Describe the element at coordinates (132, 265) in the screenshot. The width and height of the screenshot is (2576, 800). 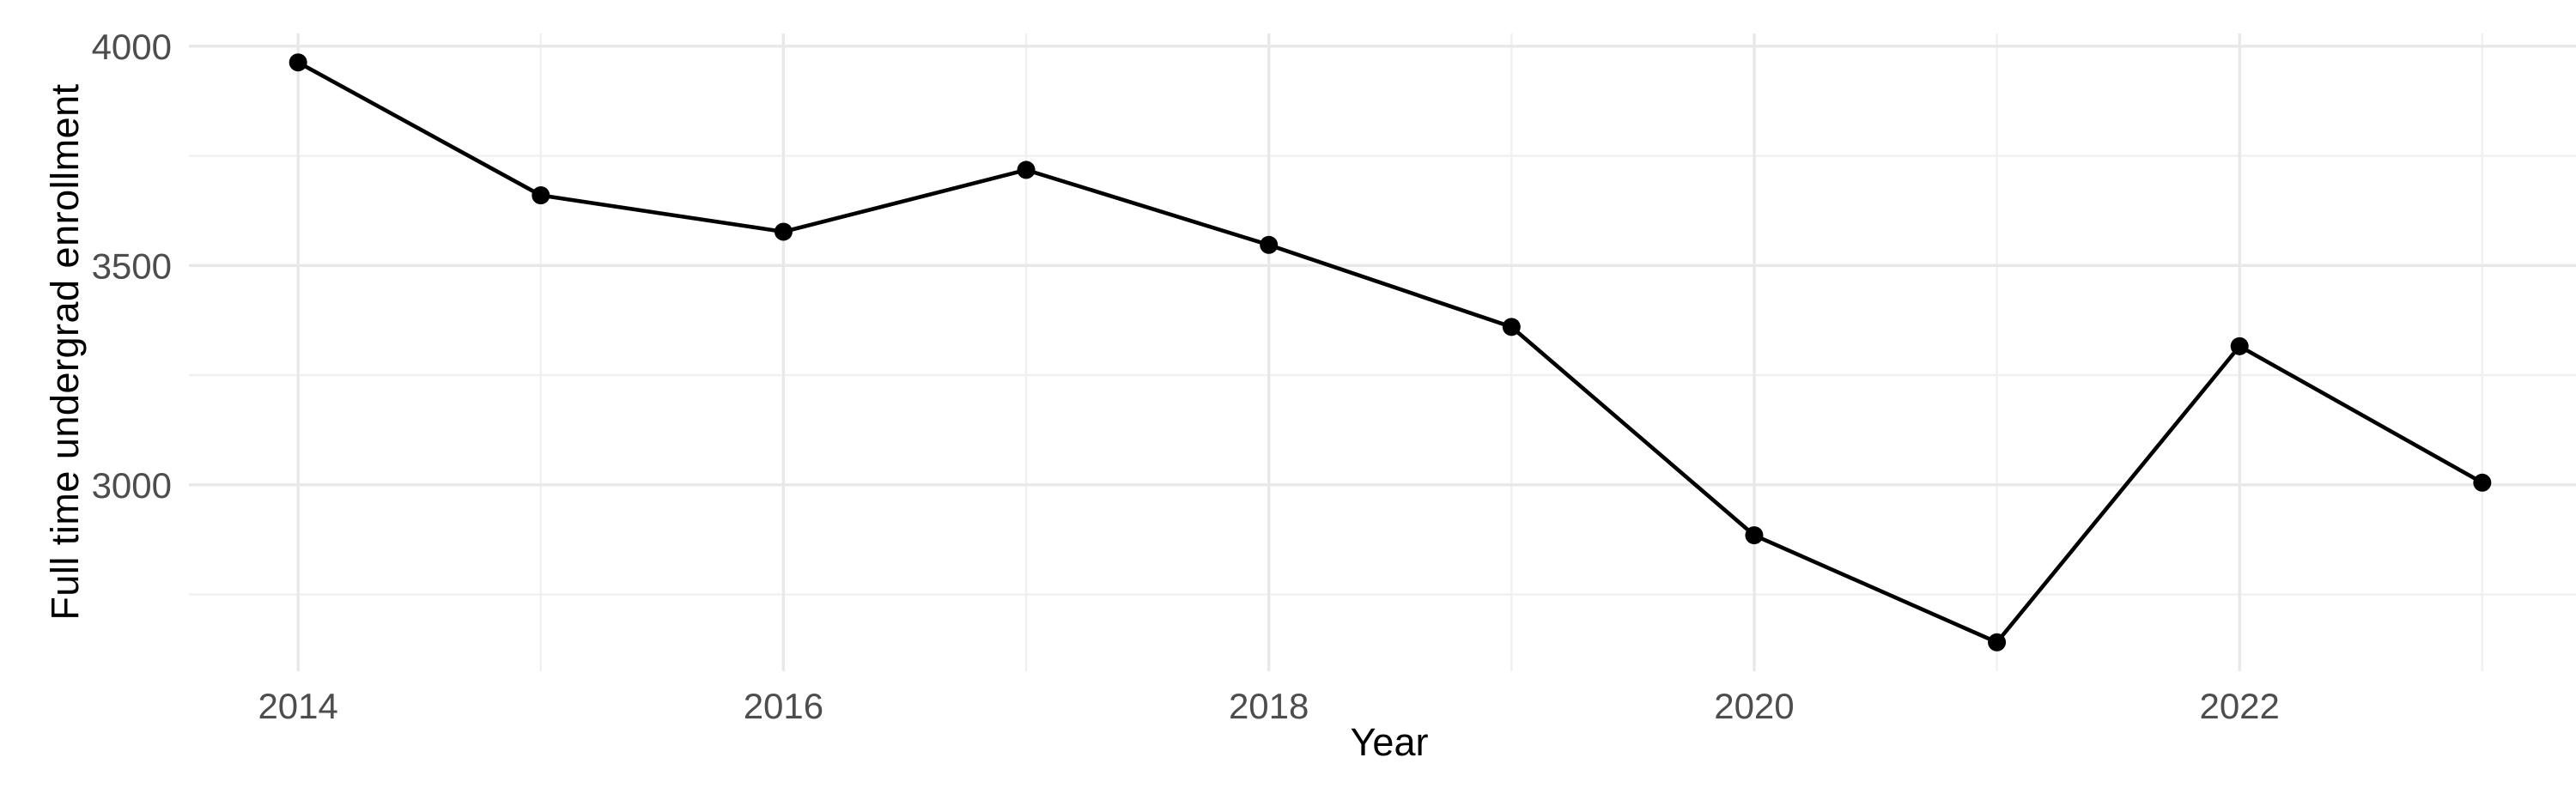
I see `y-tick-label: 3500` at that location.